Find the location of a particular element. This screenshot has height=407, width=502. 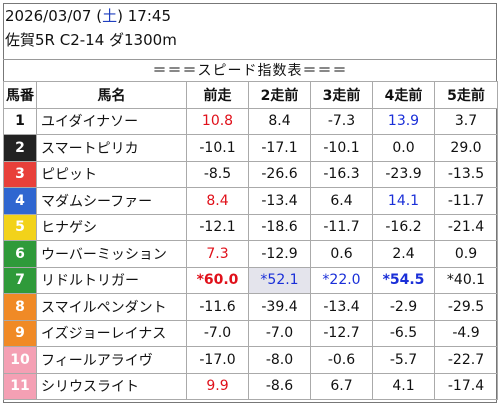

speed-index-cell: -12.1 is located at coordinates (217, 227).